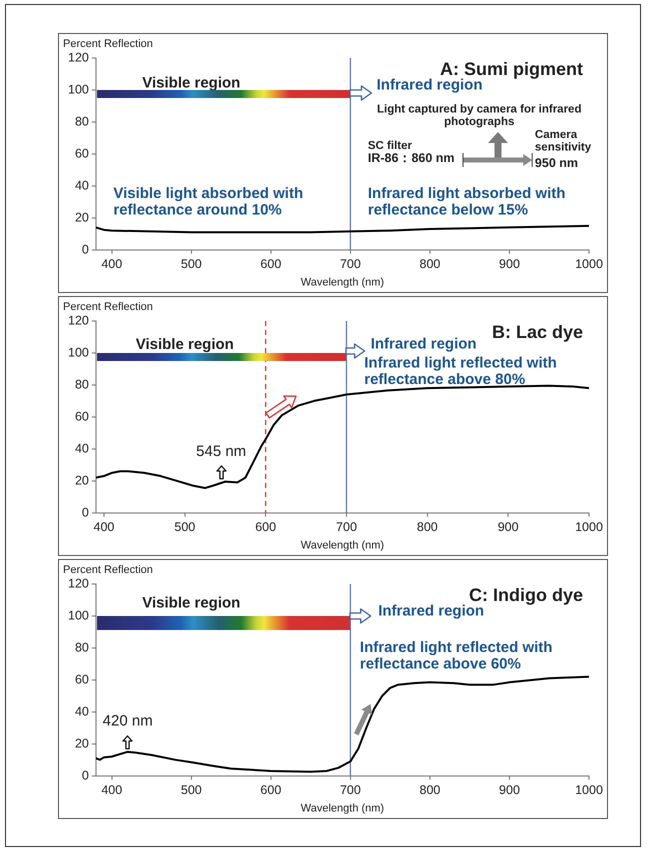 The width and height of the screenshot is (657, 851). What do you see at coordinates (556, 163) in the screenshot?
I see `annotation: 950 nm` at bounding box center [556, 163].